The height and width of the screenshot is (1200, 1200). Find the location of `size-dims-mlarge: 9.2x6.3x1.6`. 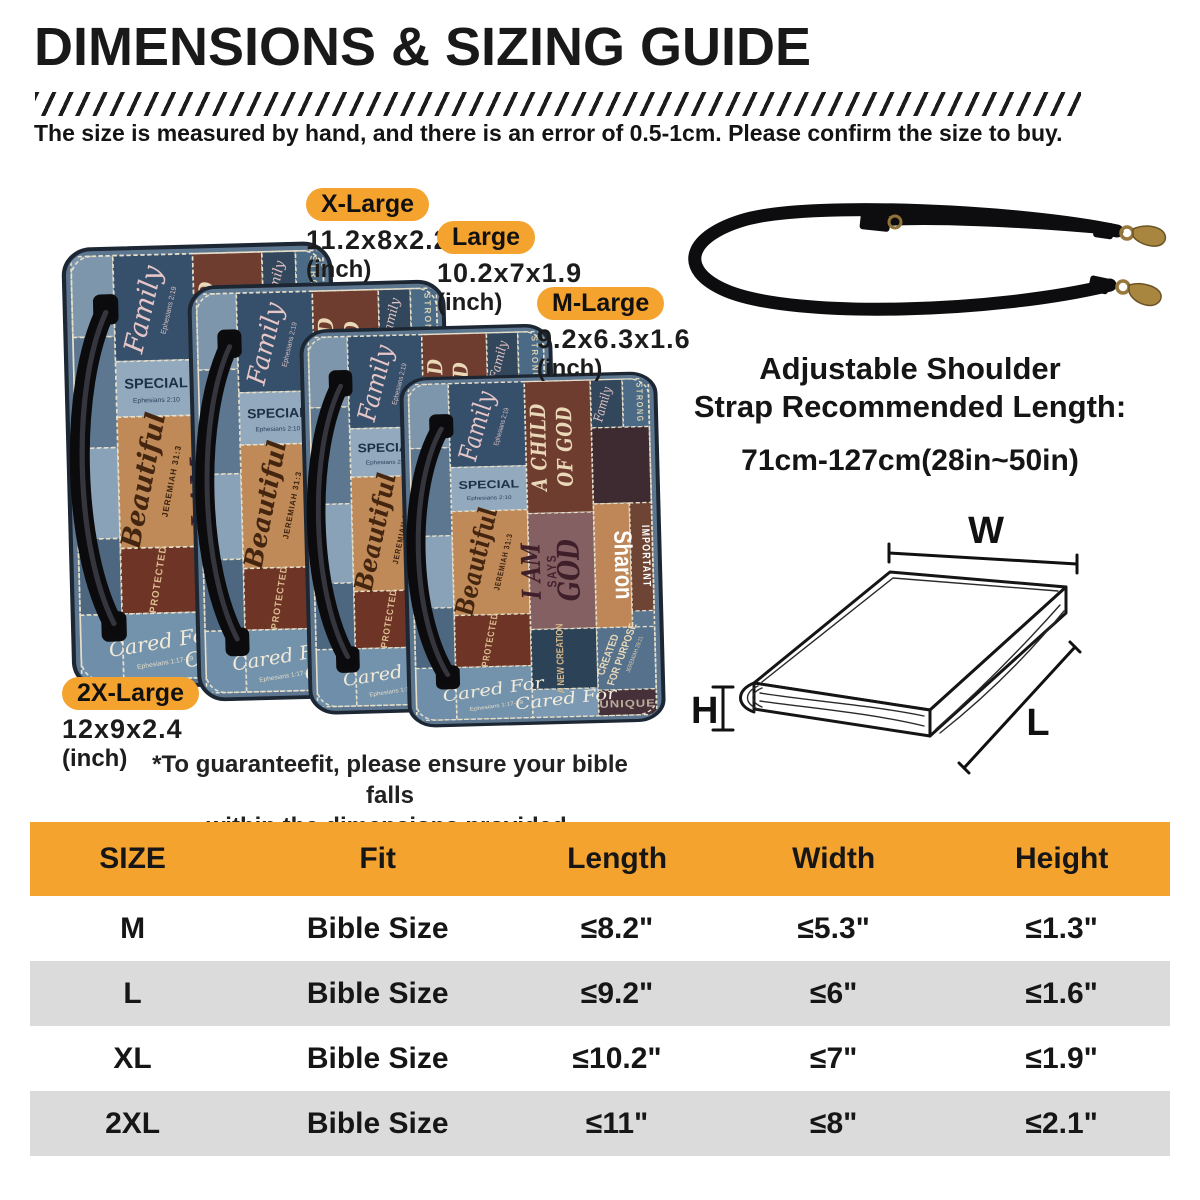

size-dims-mlarge: 9.2x6.3x1.6 is located at coordinates (614, 339).